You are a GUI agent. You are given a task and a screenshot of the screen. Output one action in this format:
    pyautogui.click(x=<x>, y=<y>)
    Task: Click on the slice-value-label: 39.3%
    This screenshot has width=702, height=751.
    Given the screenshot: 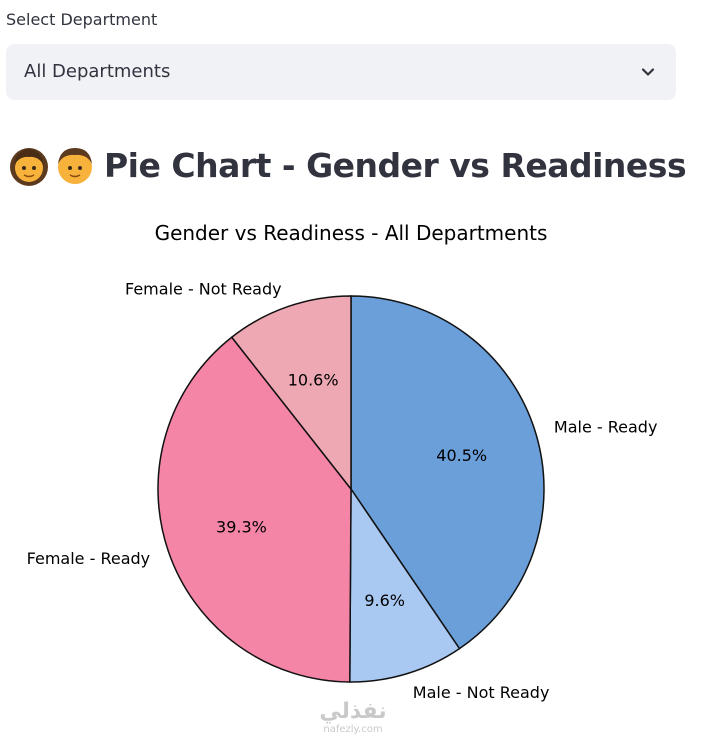 What is the action you would take?
    pyautogui.click(x=241, y=527)
    